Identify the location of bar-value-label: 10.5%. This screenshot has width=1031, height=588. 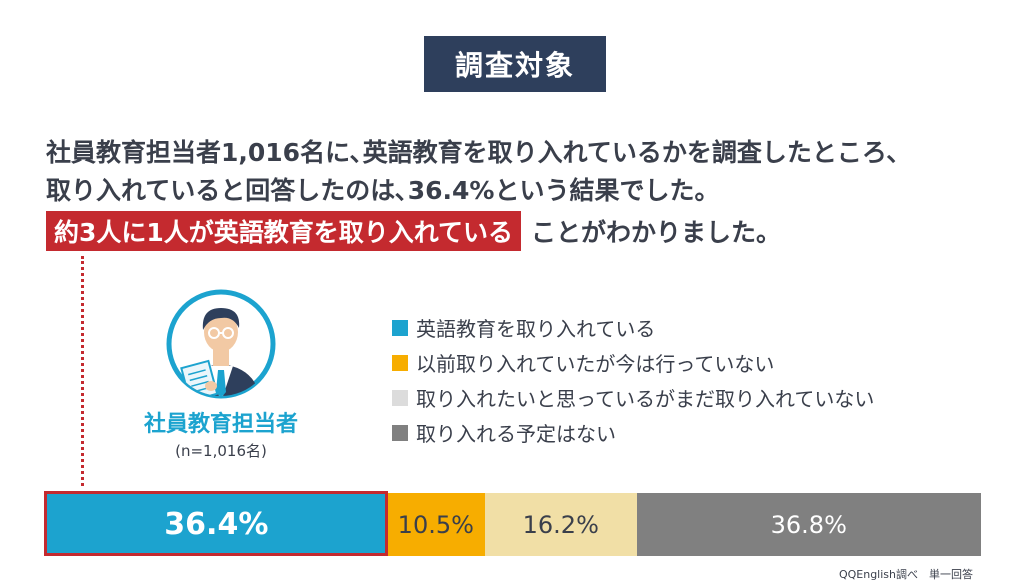
(435, 524).